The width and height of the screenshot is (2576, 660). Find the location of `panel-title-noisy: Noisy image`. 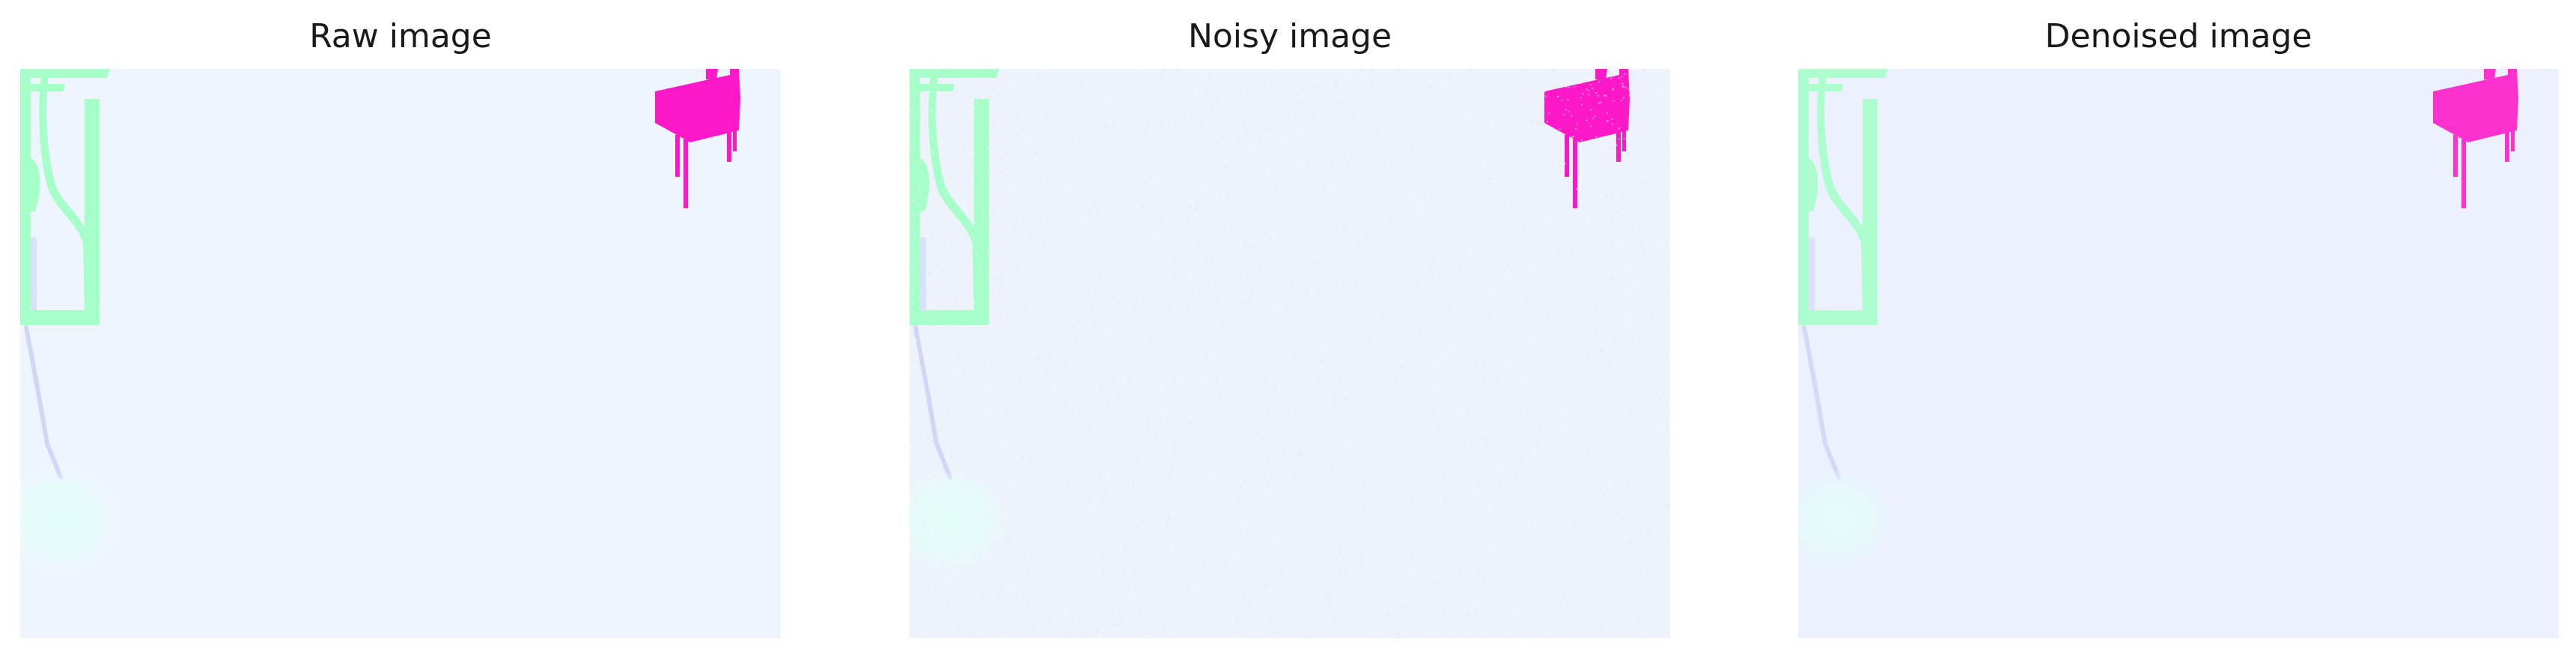

panel-title-noisy: Noisy image is located at coordinates (1289, 36).